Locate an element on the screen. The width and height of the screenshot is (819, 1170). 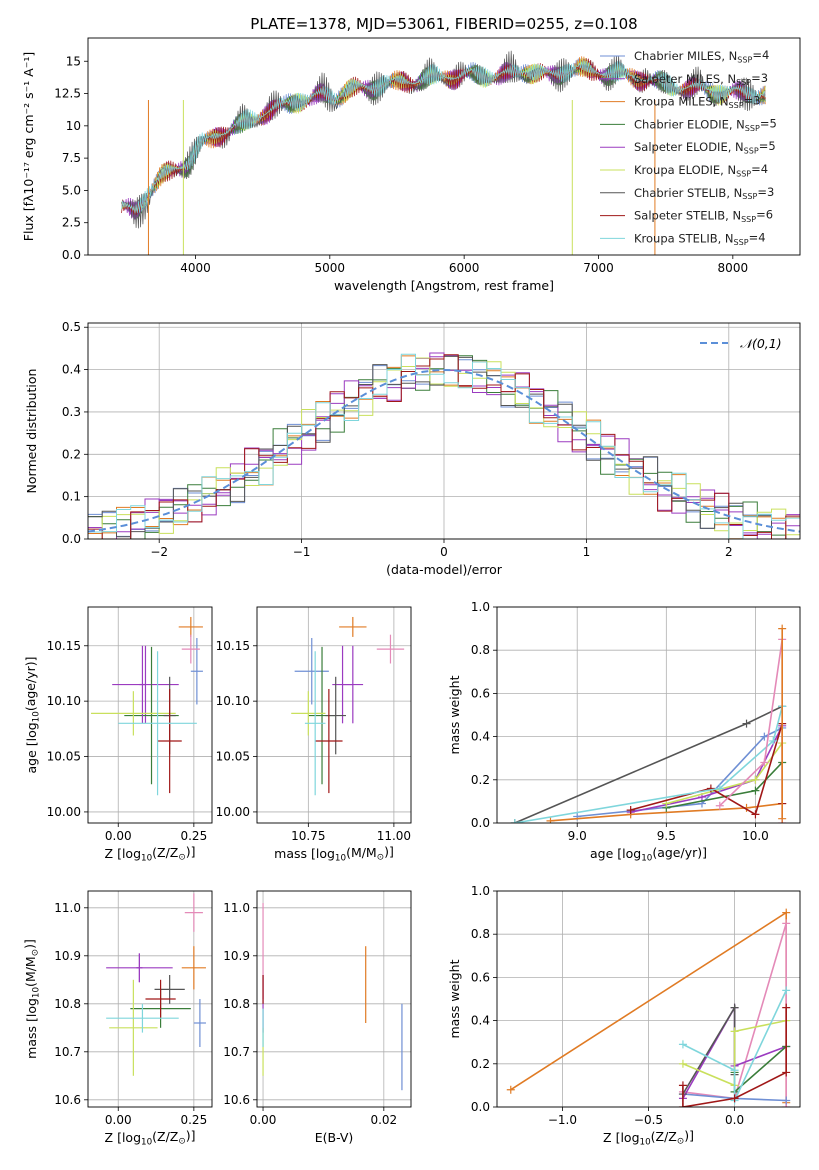
x-axis-label: (data-model)/error is located at coordinates (444, 569).